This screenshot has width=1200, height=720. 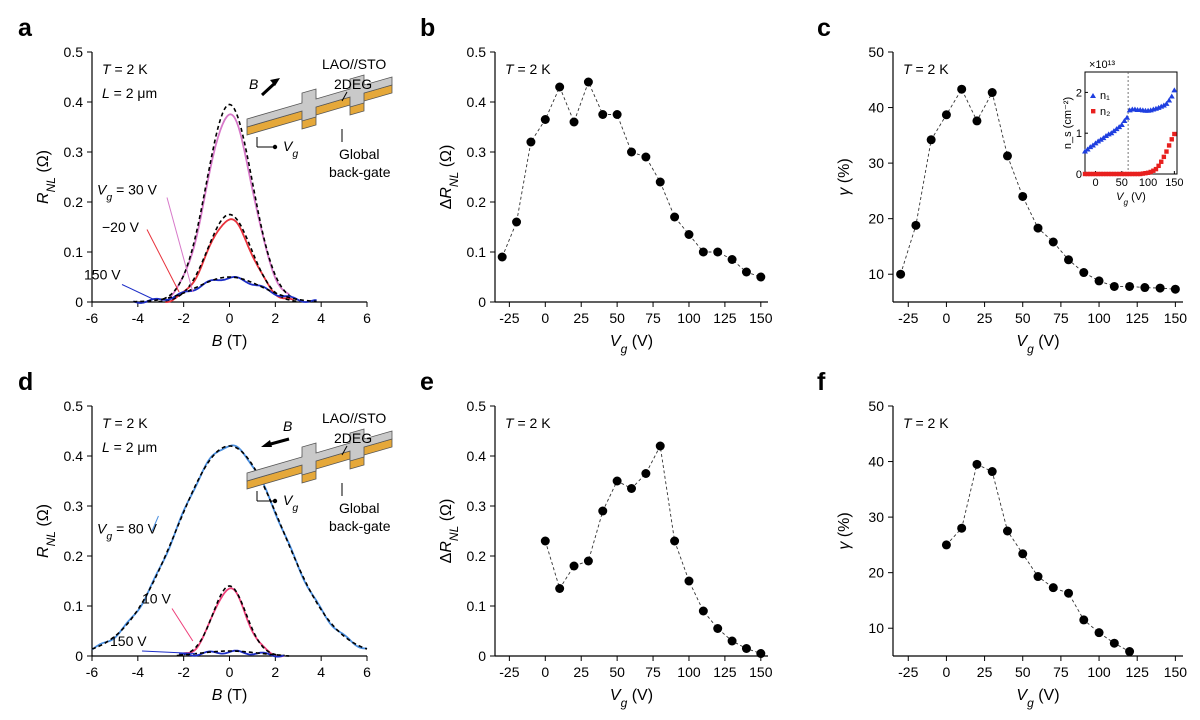 What do you see at coordinates (581, 318) in the screenshot?
I see `x-tick-label: 25` at bounding box center [581, 318].